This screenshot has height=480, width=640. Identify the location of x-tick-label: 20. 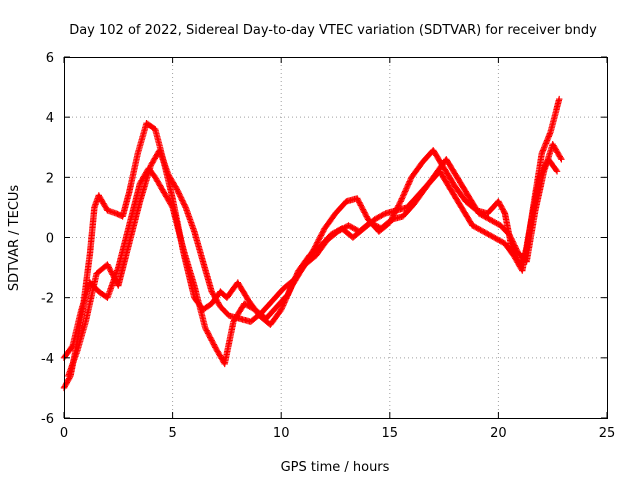
(498, 433).